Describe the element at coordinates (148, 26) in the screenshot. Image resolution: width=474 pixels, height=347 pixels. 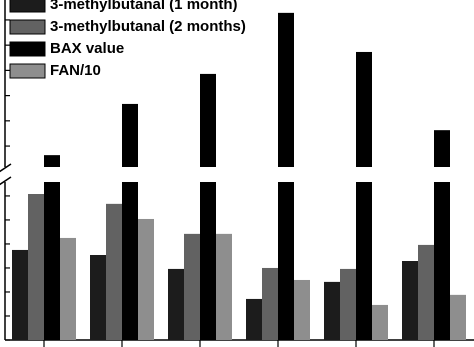
I see `legend-label: 3-methylbutanal (2 months)` at that location.